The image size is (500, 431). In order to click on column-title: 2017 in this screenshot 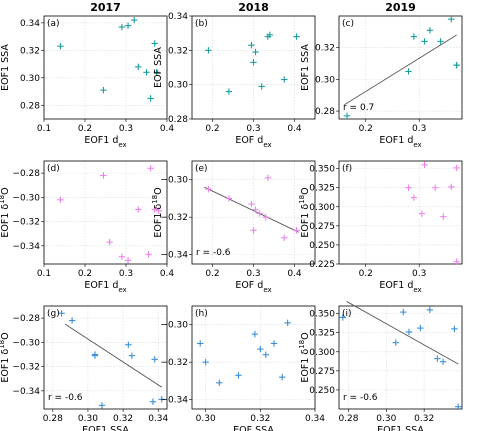, I will do `click(105, 7)`.